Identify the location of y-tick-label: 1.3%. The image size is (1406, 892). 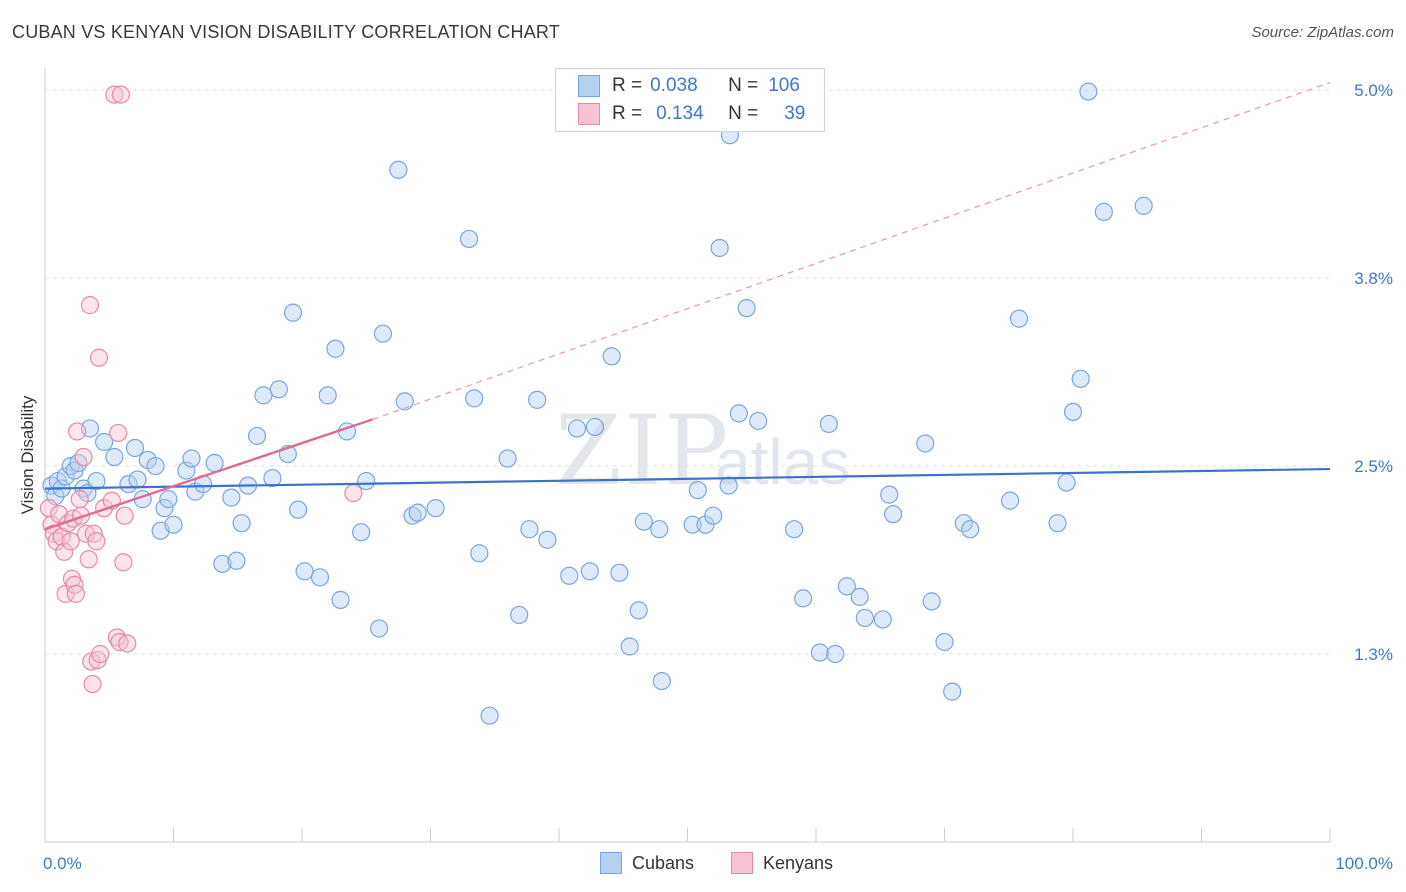
(1373, 654).